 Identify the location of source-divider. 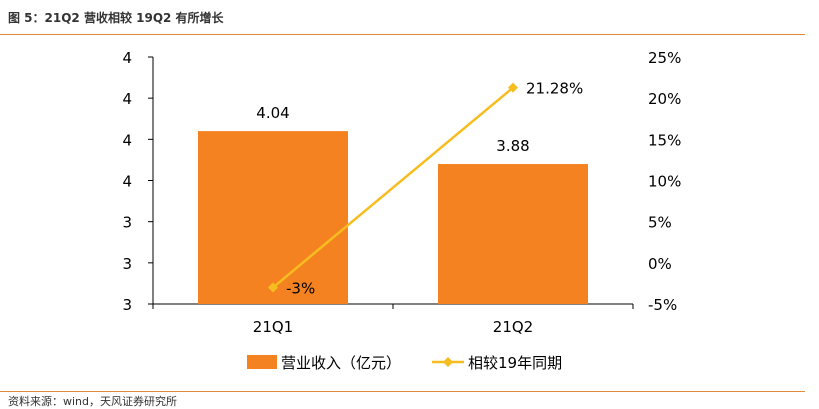
(402, 391).